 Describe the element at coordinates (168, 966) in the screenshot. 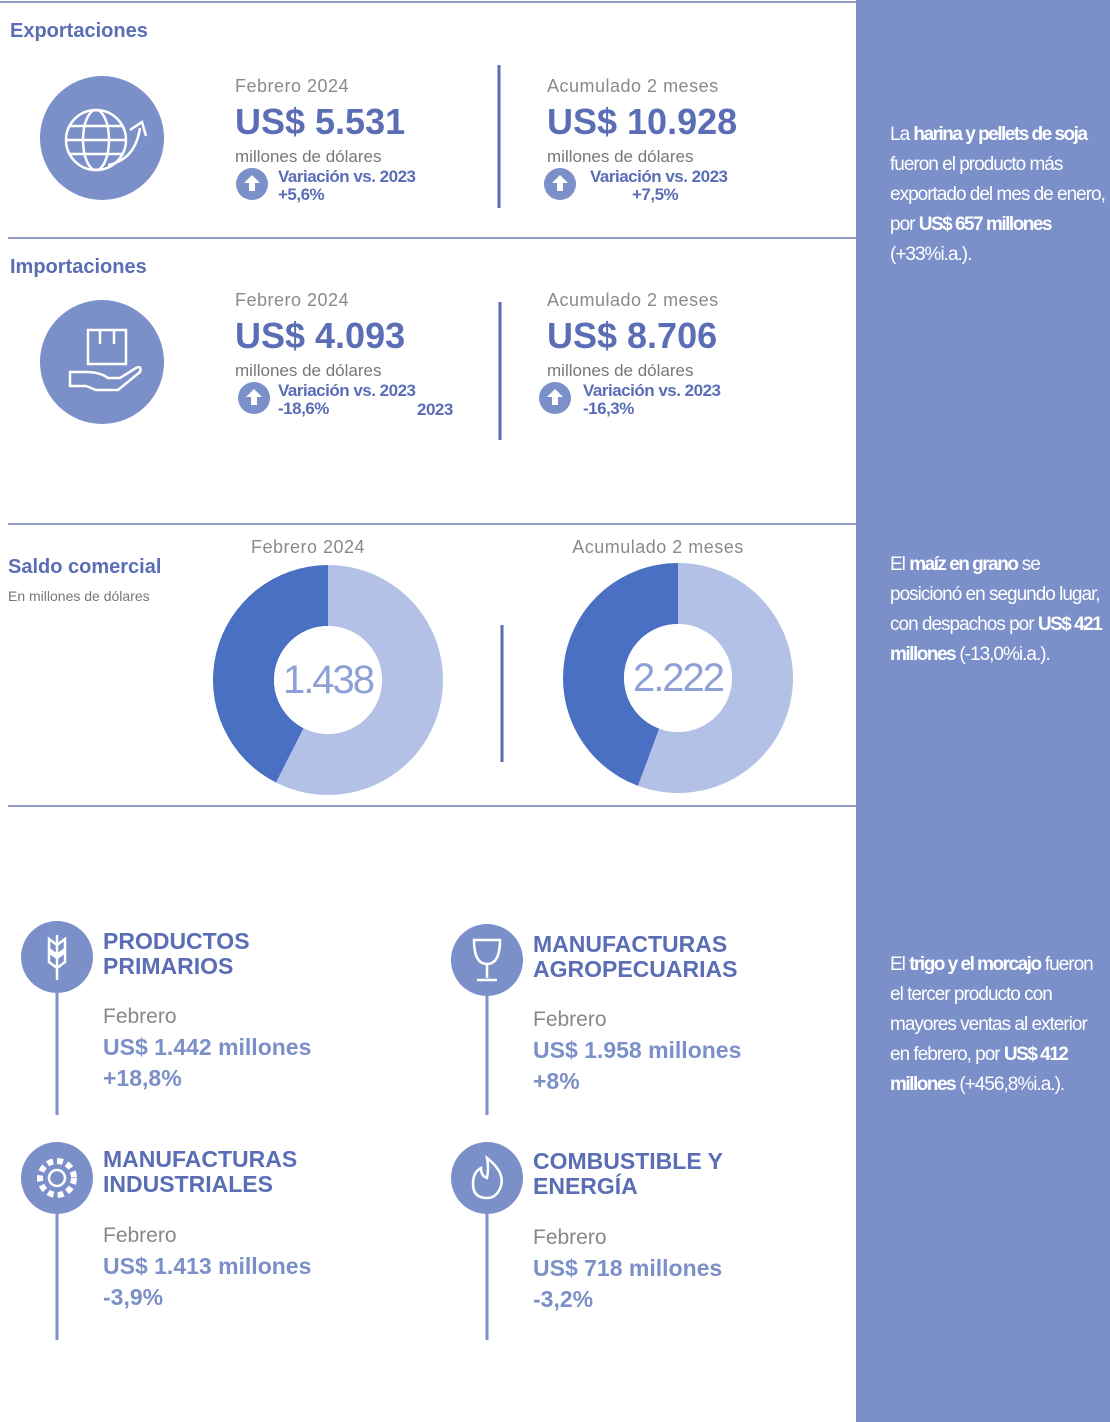

I see `sector-name: PRIMARIOS` at that location.